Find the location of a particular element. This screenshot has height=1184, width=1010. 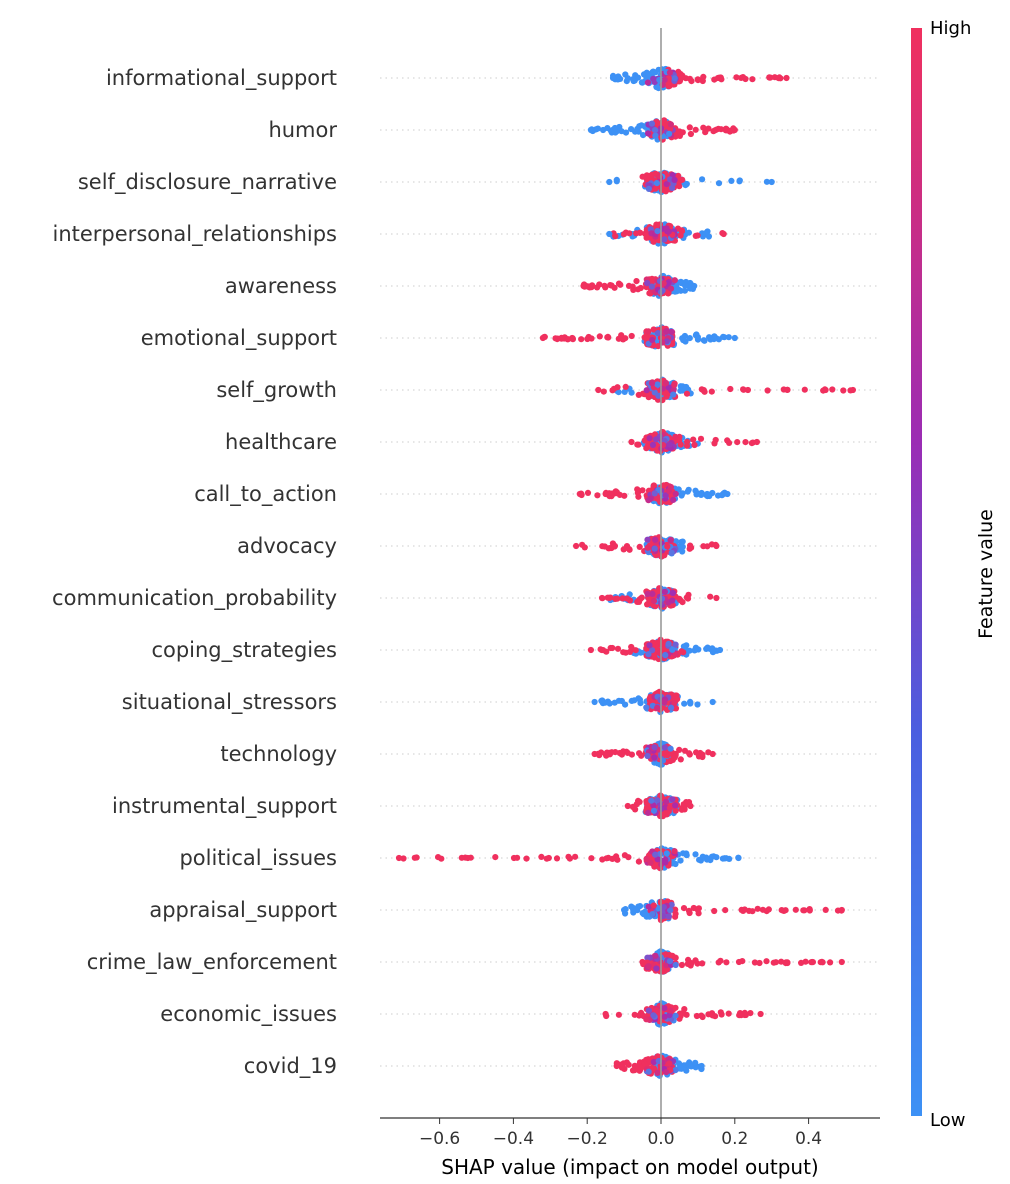

feature-label-communication-probability: communication_probability is located at coordinates (194, 598).